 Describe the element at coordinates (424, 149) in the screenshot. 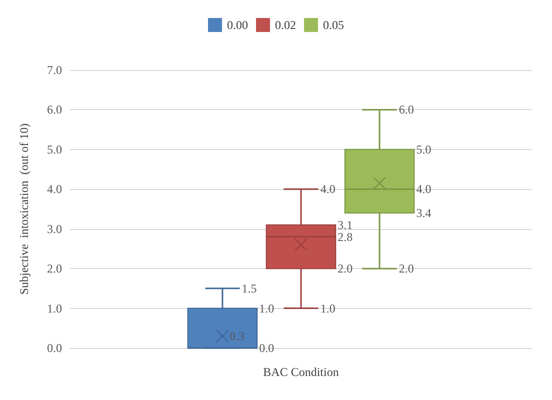

I see `text: 5.0` at that location.